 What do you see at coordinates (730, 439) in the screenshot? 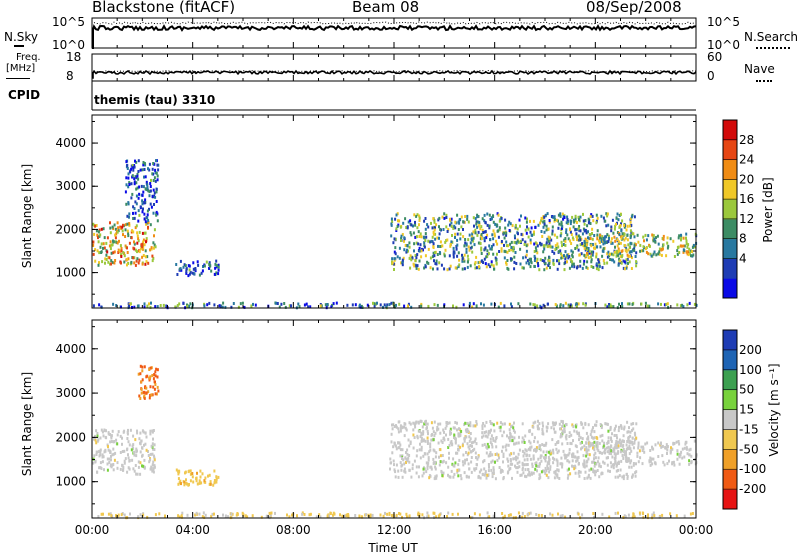
I see `colorbar-segment` at bounding box center [730, 439].